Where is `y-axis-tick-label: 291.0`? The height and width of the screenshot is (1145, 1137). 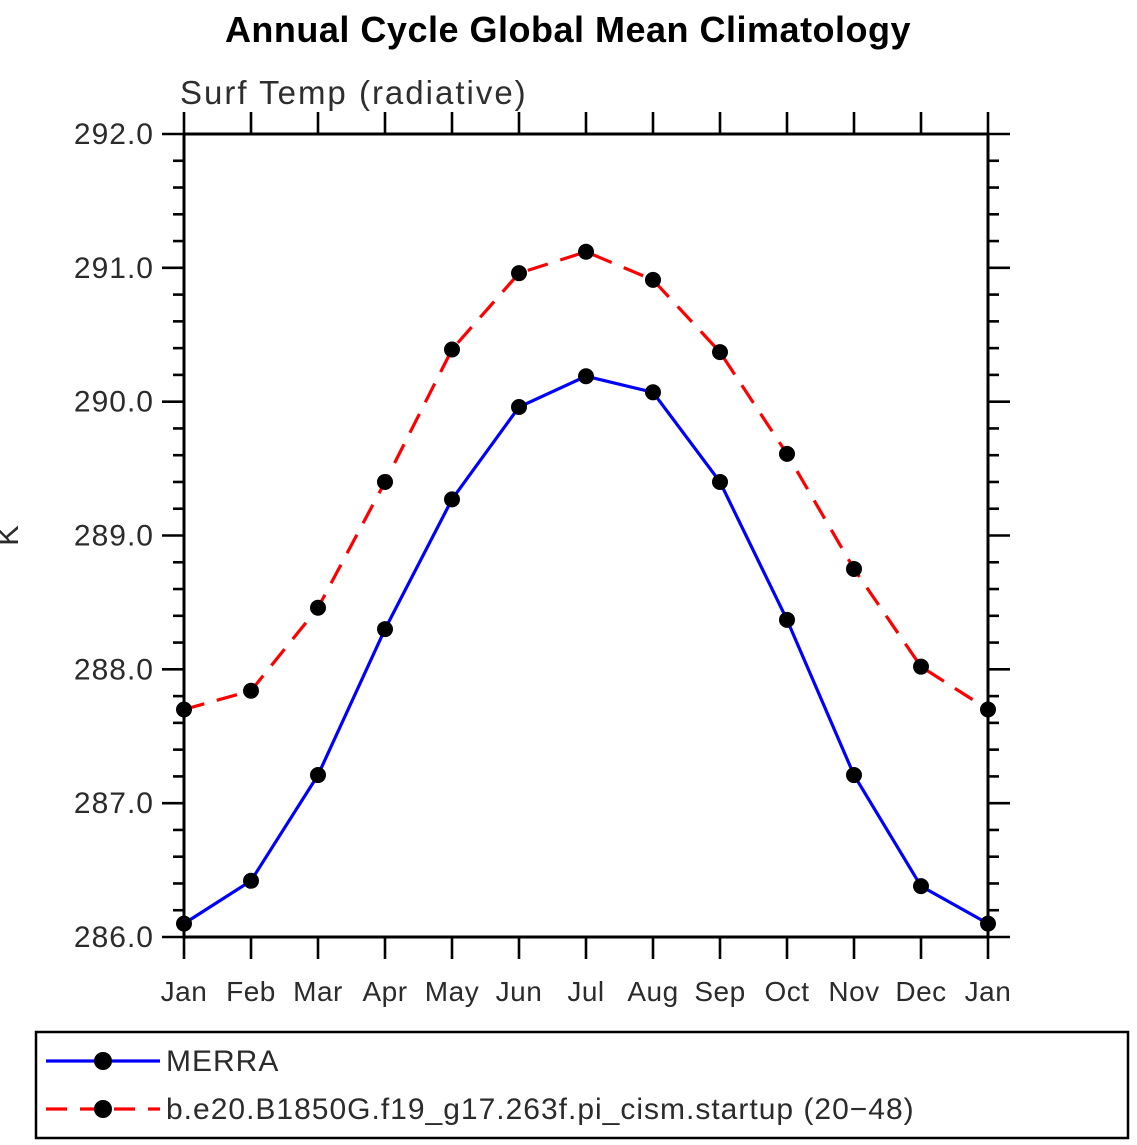 y-axis-tick-label: 291.0 is located at coordinates (114, 268).